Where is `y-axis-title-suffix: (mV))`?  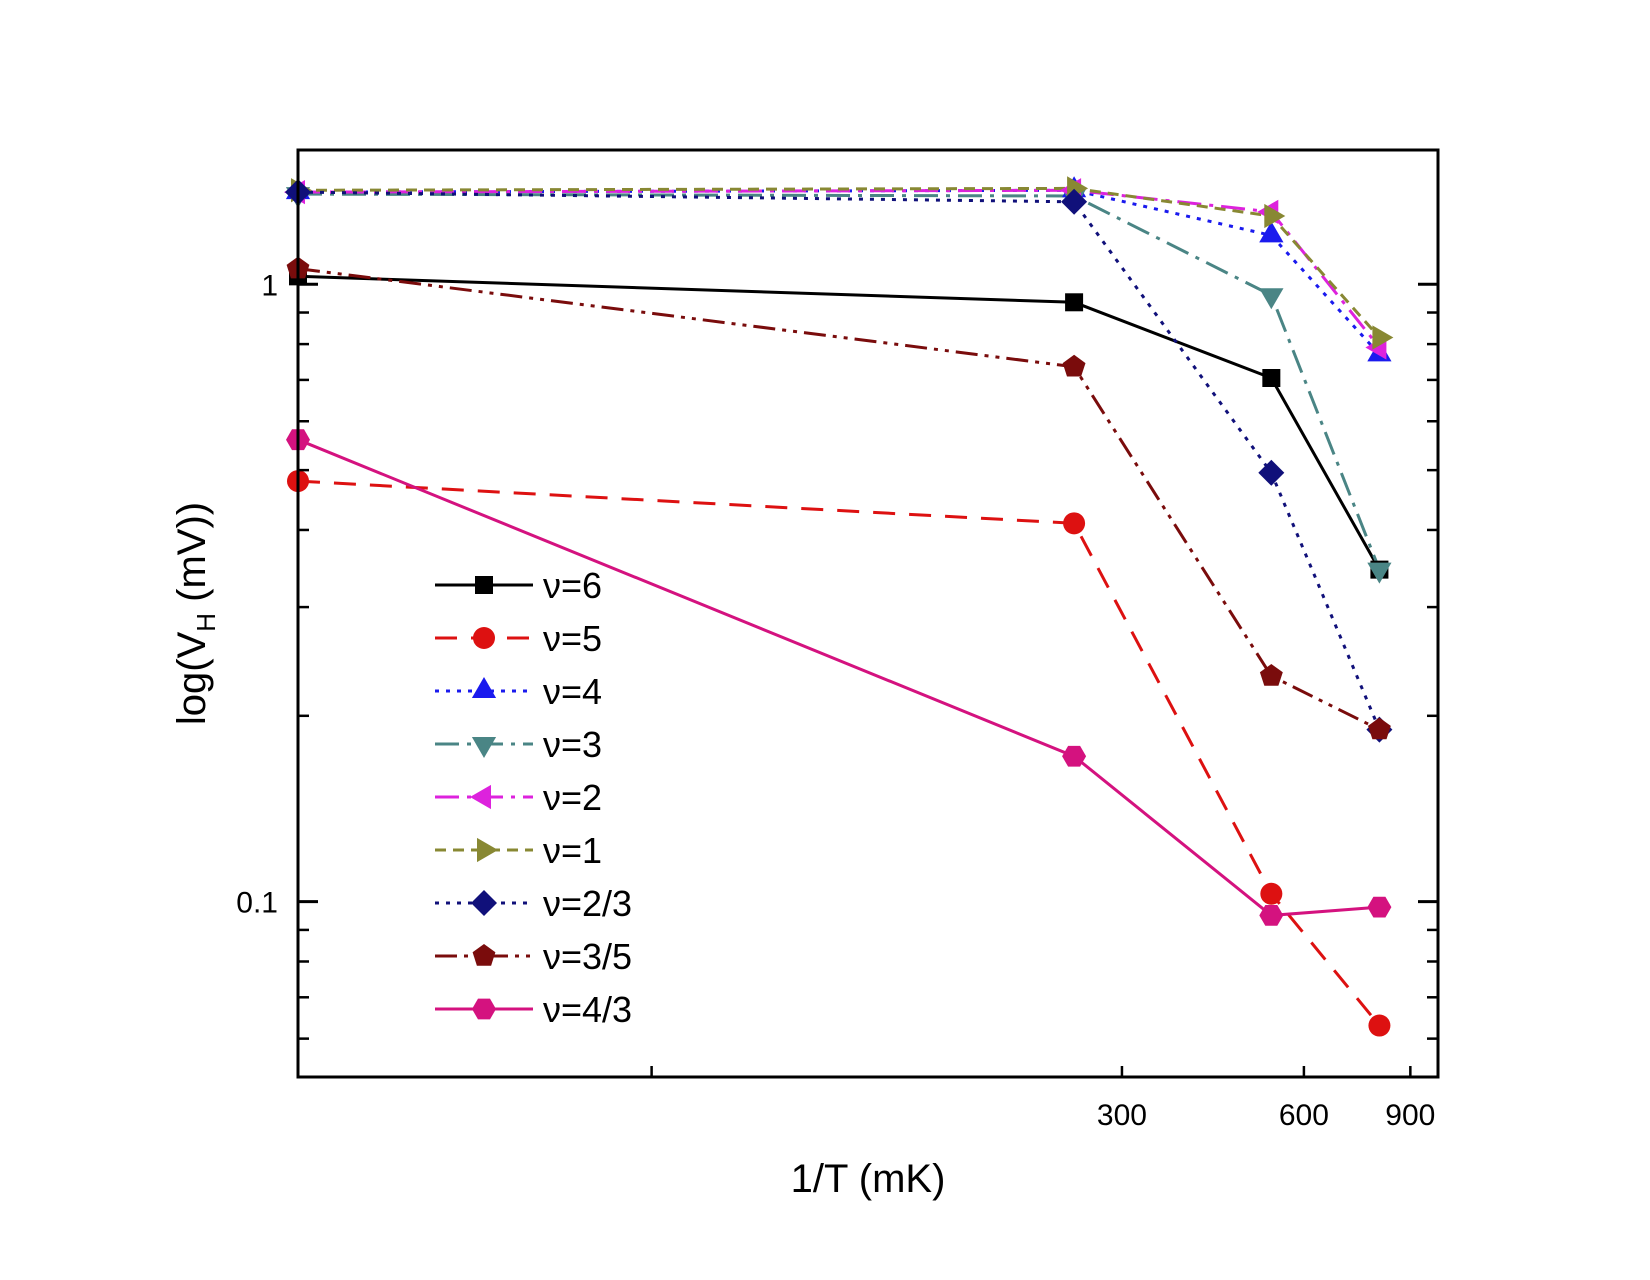 y-axis-title-suffix: (mV)) is located at coordinates (192, 557).